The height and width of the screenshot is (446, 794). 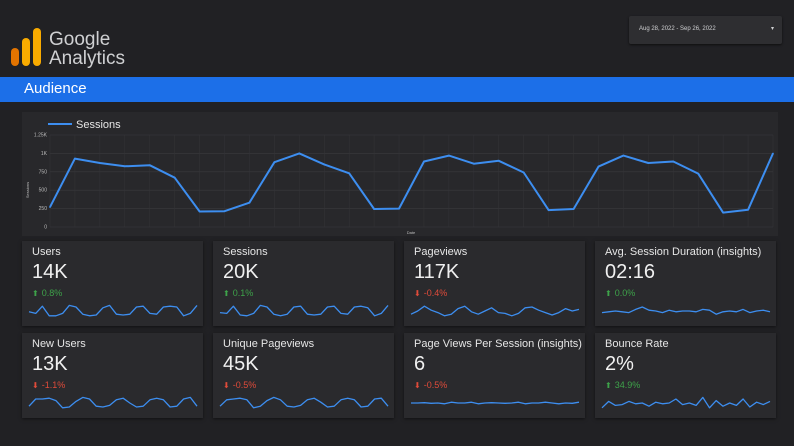 I want to click on section-title: Audience, so click(x=55, y=88).